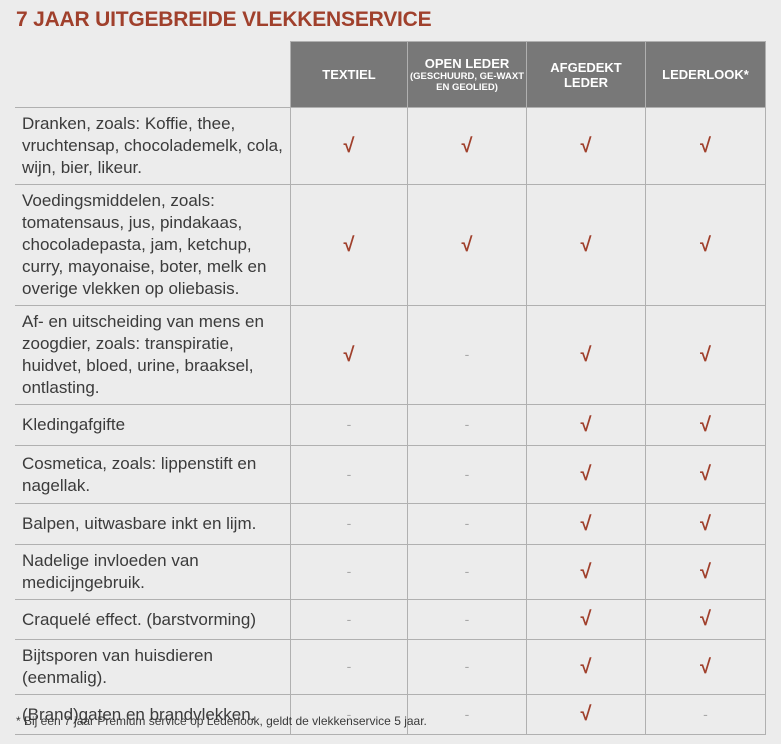 Image resolution: width=781 pixels, height=744 pixels. I want to click on row-label: (Brand)gaten en brandvlekken., so click(153, 714).